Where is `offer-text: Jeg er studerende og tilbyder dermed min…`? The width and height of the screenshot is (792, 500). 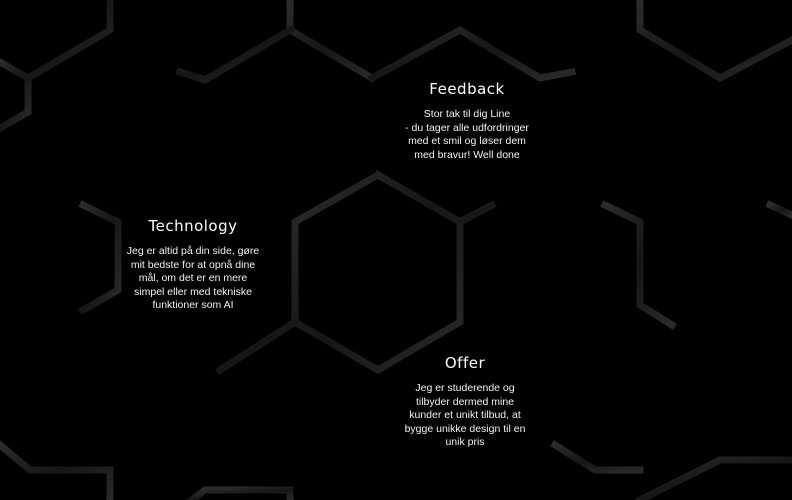 offer-text: Jeg er studerende og tilbyder dermed min… is located at coordinates (465, 415).